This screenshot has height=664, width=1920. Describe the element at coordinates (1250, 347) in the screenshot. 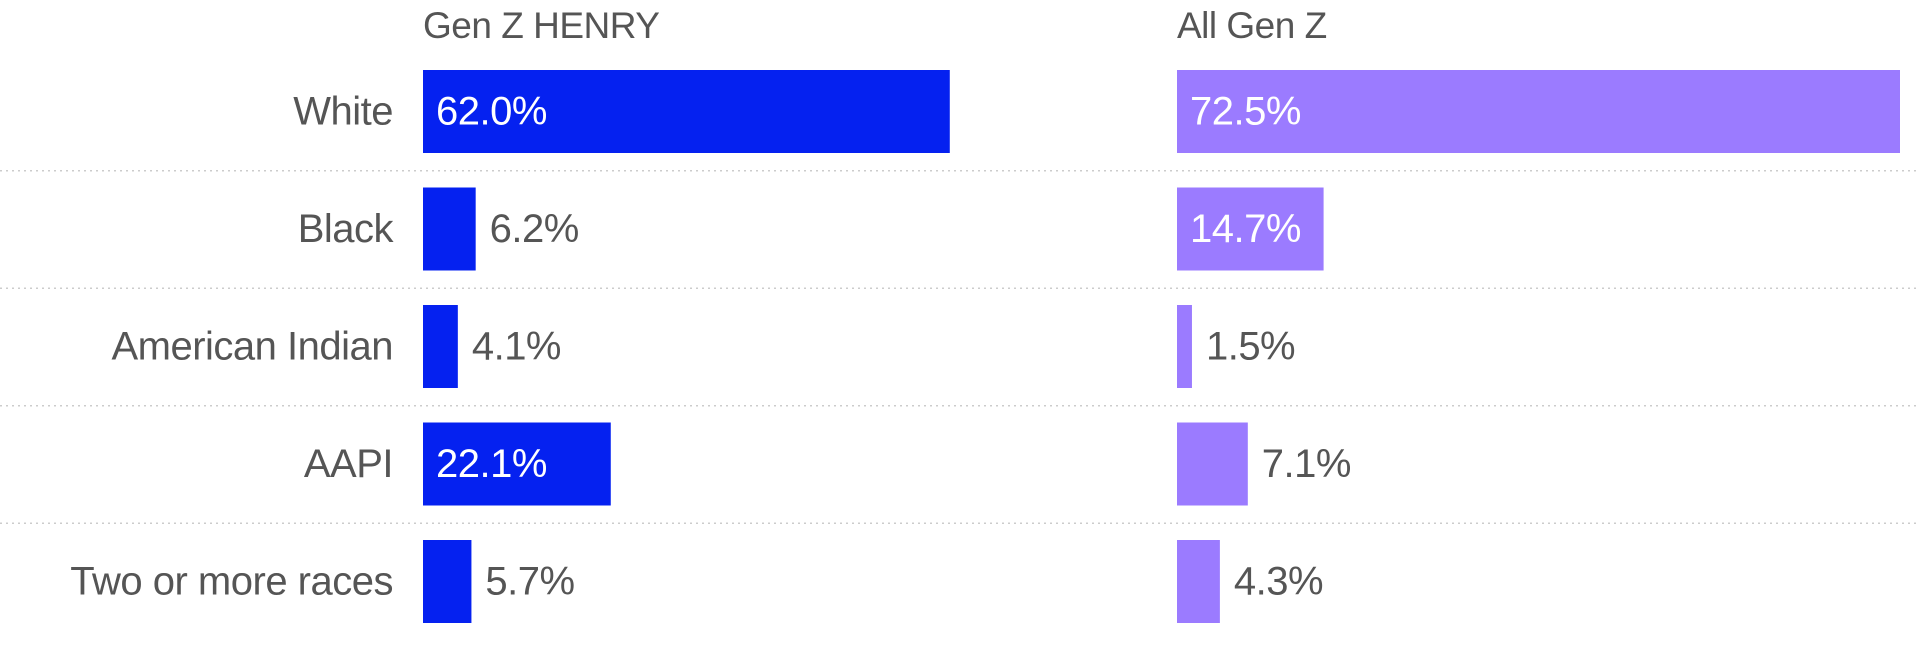

I see `value-label-all-gen-z-american-indian: 1.5%` at that location.